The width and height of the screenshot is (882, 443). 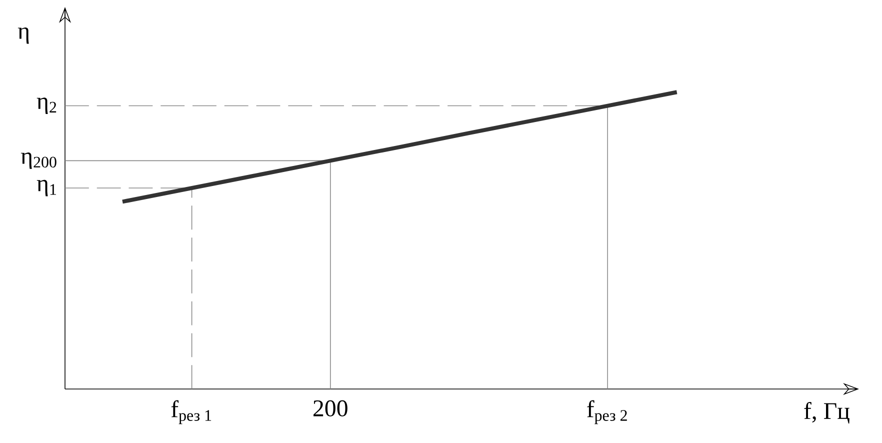 What do you see at coordinates (331, 408) in the screenshot?
I see `x-tick-label: 200` at bounding box center [331, 408].